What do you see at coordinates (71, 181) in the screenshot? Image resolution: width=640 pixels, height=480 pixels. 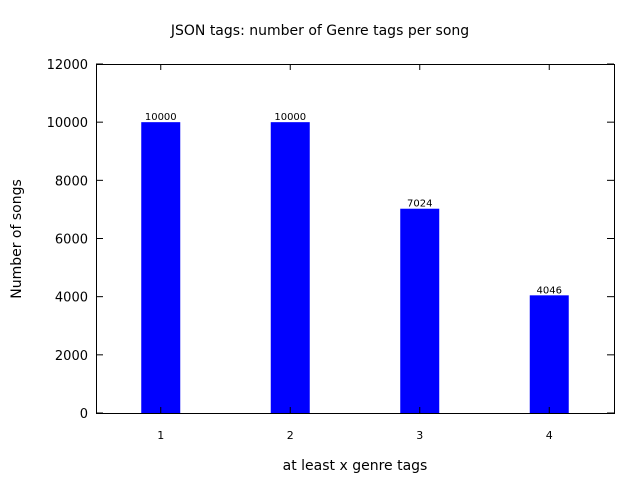 I see `y-tick-label-8000: 8000` at bounding box center [71, 181].